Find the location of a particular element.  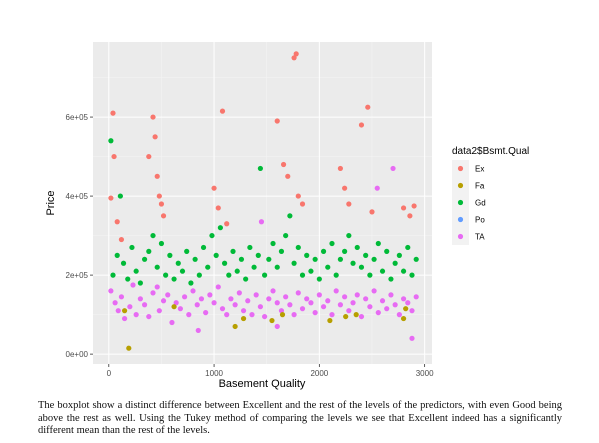

legend-label: TA is located at coordinates (480, 237).